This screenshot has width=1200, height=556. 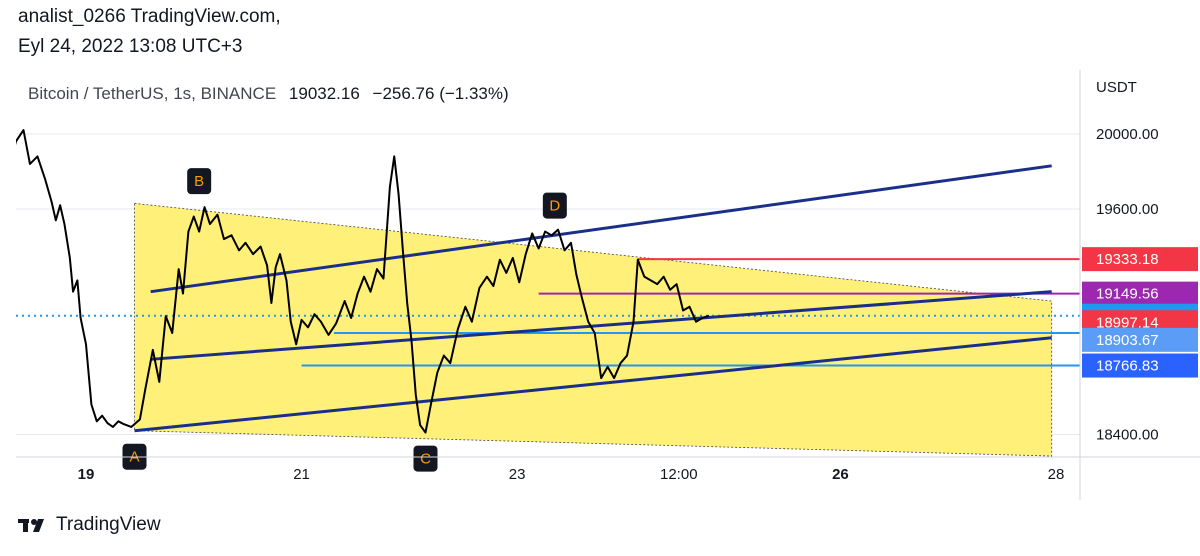 What do you see at coordinates (517, 474) in the screenshot?
I see `time-tick-label: 23` at bounding box center [517, 474].